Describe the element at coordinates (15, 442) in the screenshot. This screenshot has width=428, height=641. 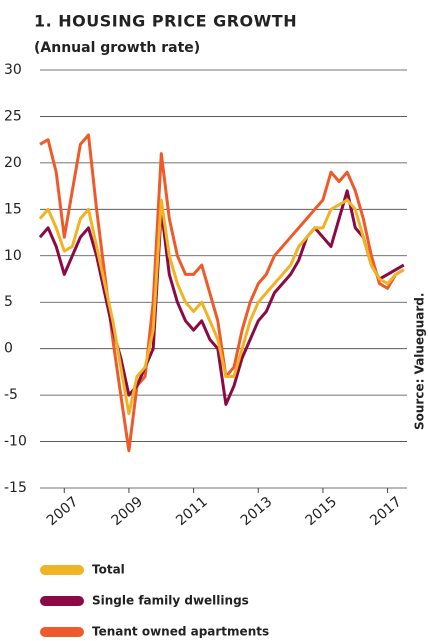
I see `y-tick-label: -10` at that location.